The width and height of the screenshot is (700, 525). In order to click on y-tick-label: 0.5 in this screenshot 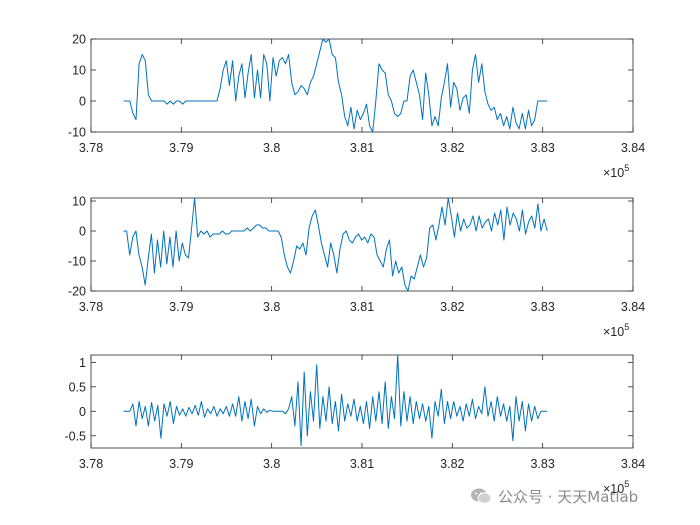, I will do `click(77, 387)`.